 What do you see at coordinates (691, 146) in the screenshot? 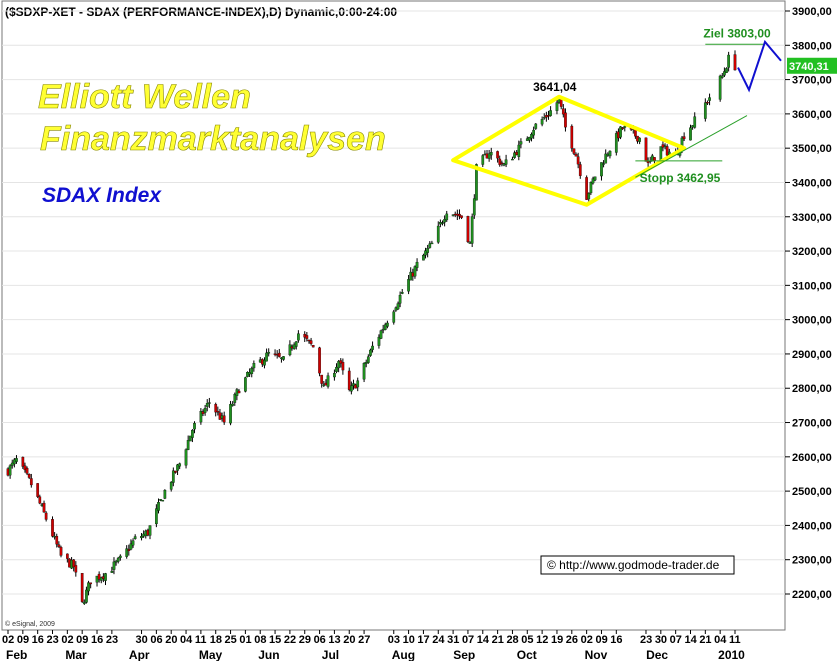
I see `support-trendline` at bounding box center [691, 146].